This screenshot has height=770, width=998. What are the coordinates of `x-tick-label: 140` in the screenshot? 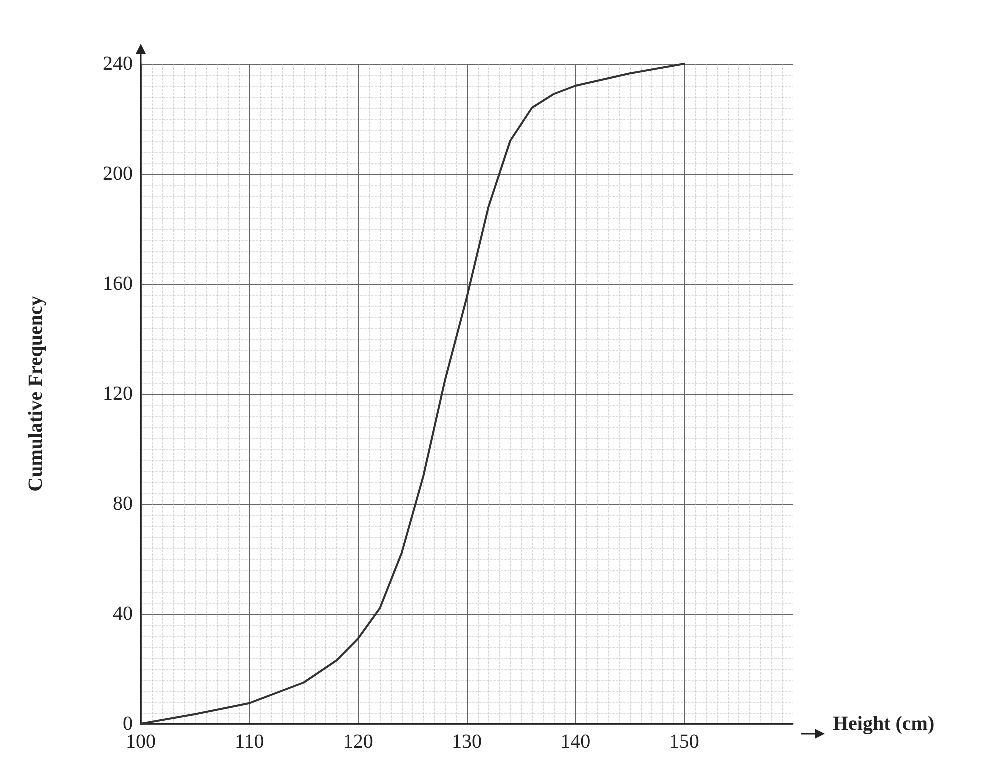 It's located at (575, 742).